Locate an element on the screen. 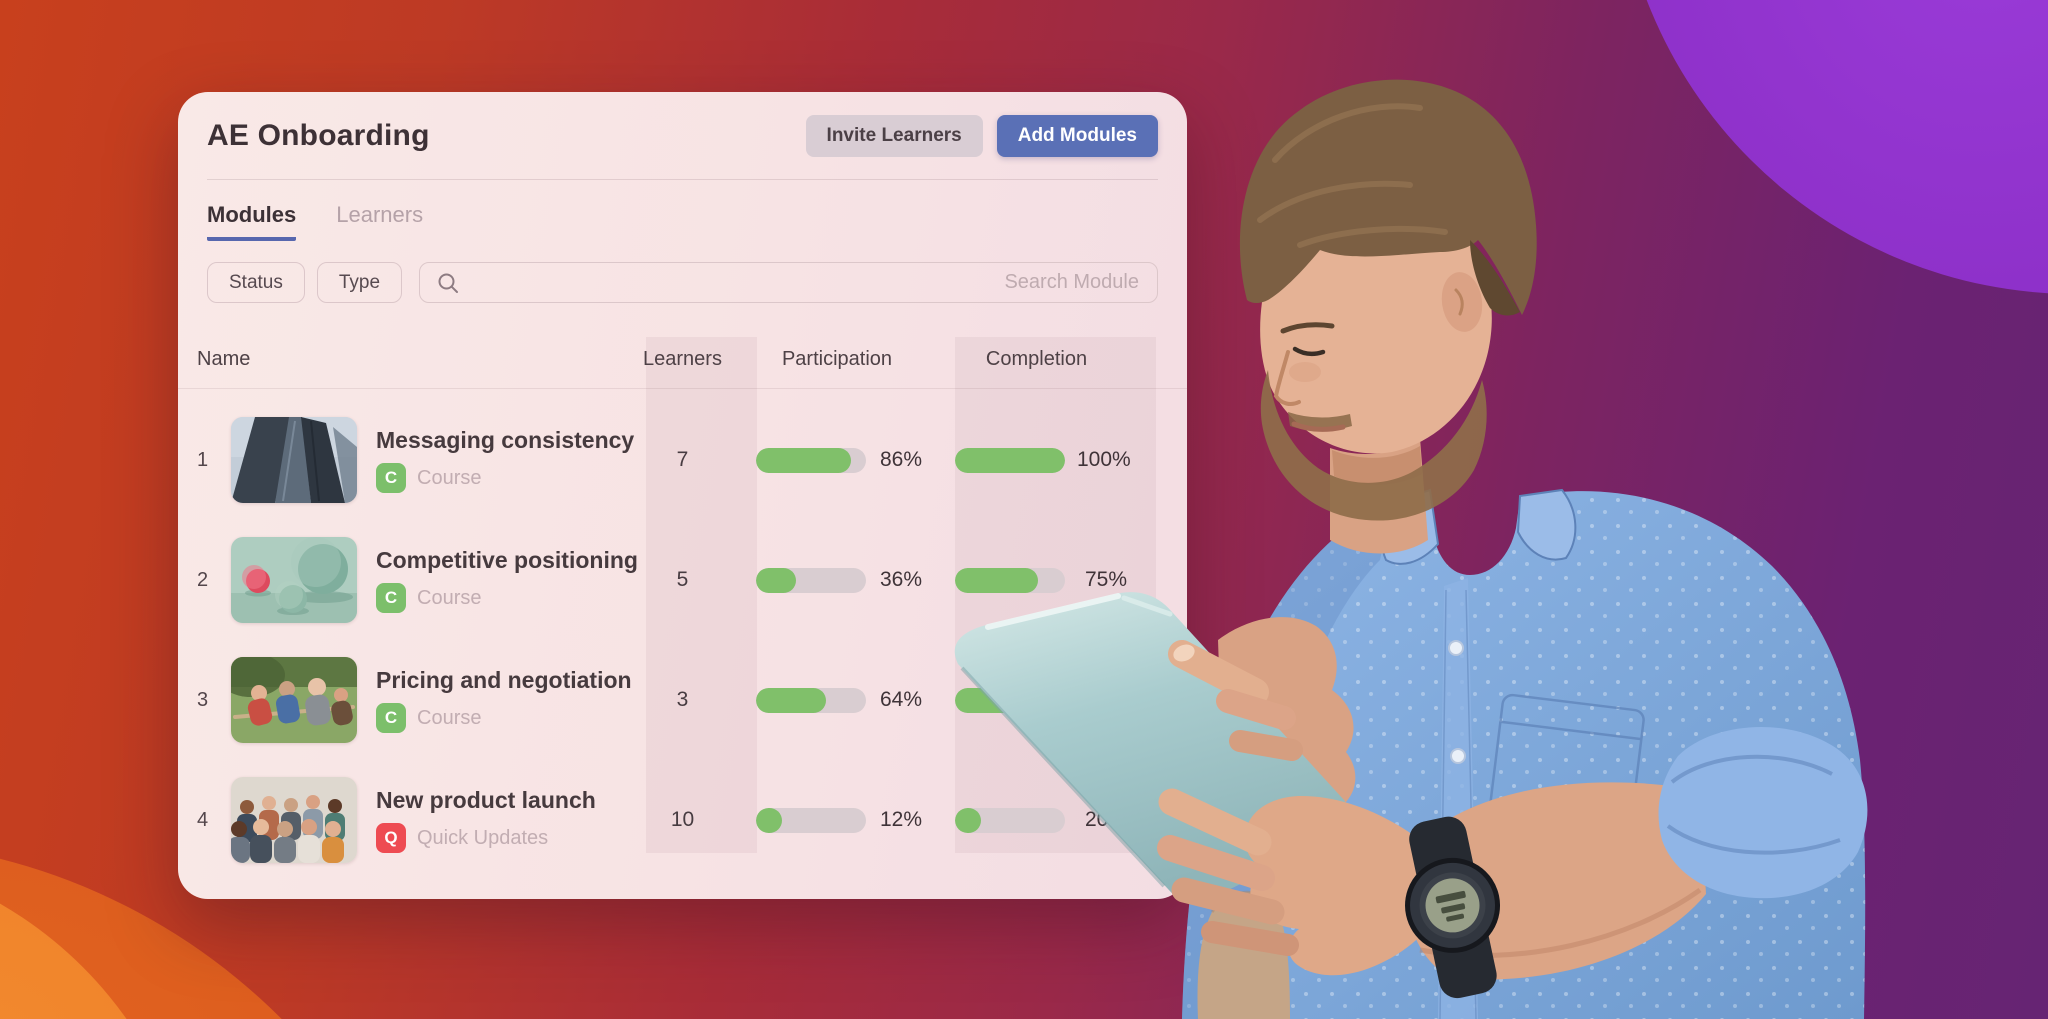 The height and width of the screenshot is (1019, 2048). col-header-name: Name is located at coordinates (224, 358).